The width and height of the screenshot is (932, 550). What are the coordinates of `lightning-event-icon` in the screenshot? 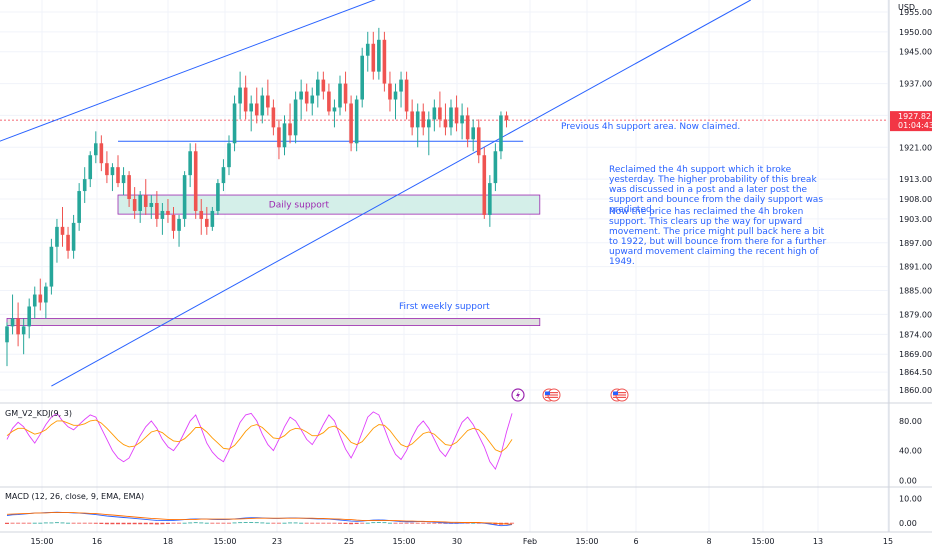 It's located at (518, 395).